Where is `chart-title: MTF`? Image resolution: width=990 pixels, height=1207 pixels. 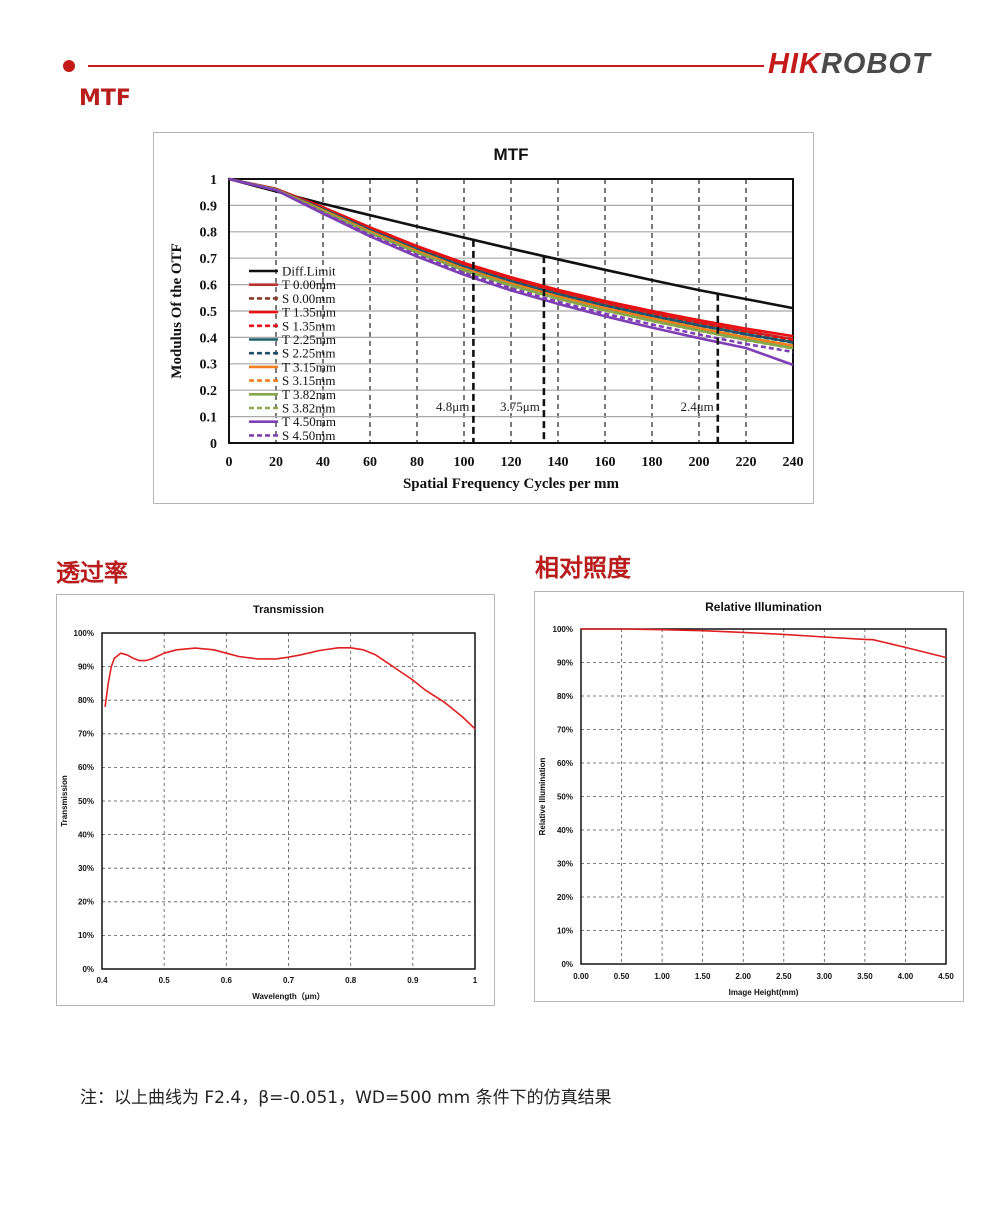
chart-title: MTF is located at coordinates (511, 154).